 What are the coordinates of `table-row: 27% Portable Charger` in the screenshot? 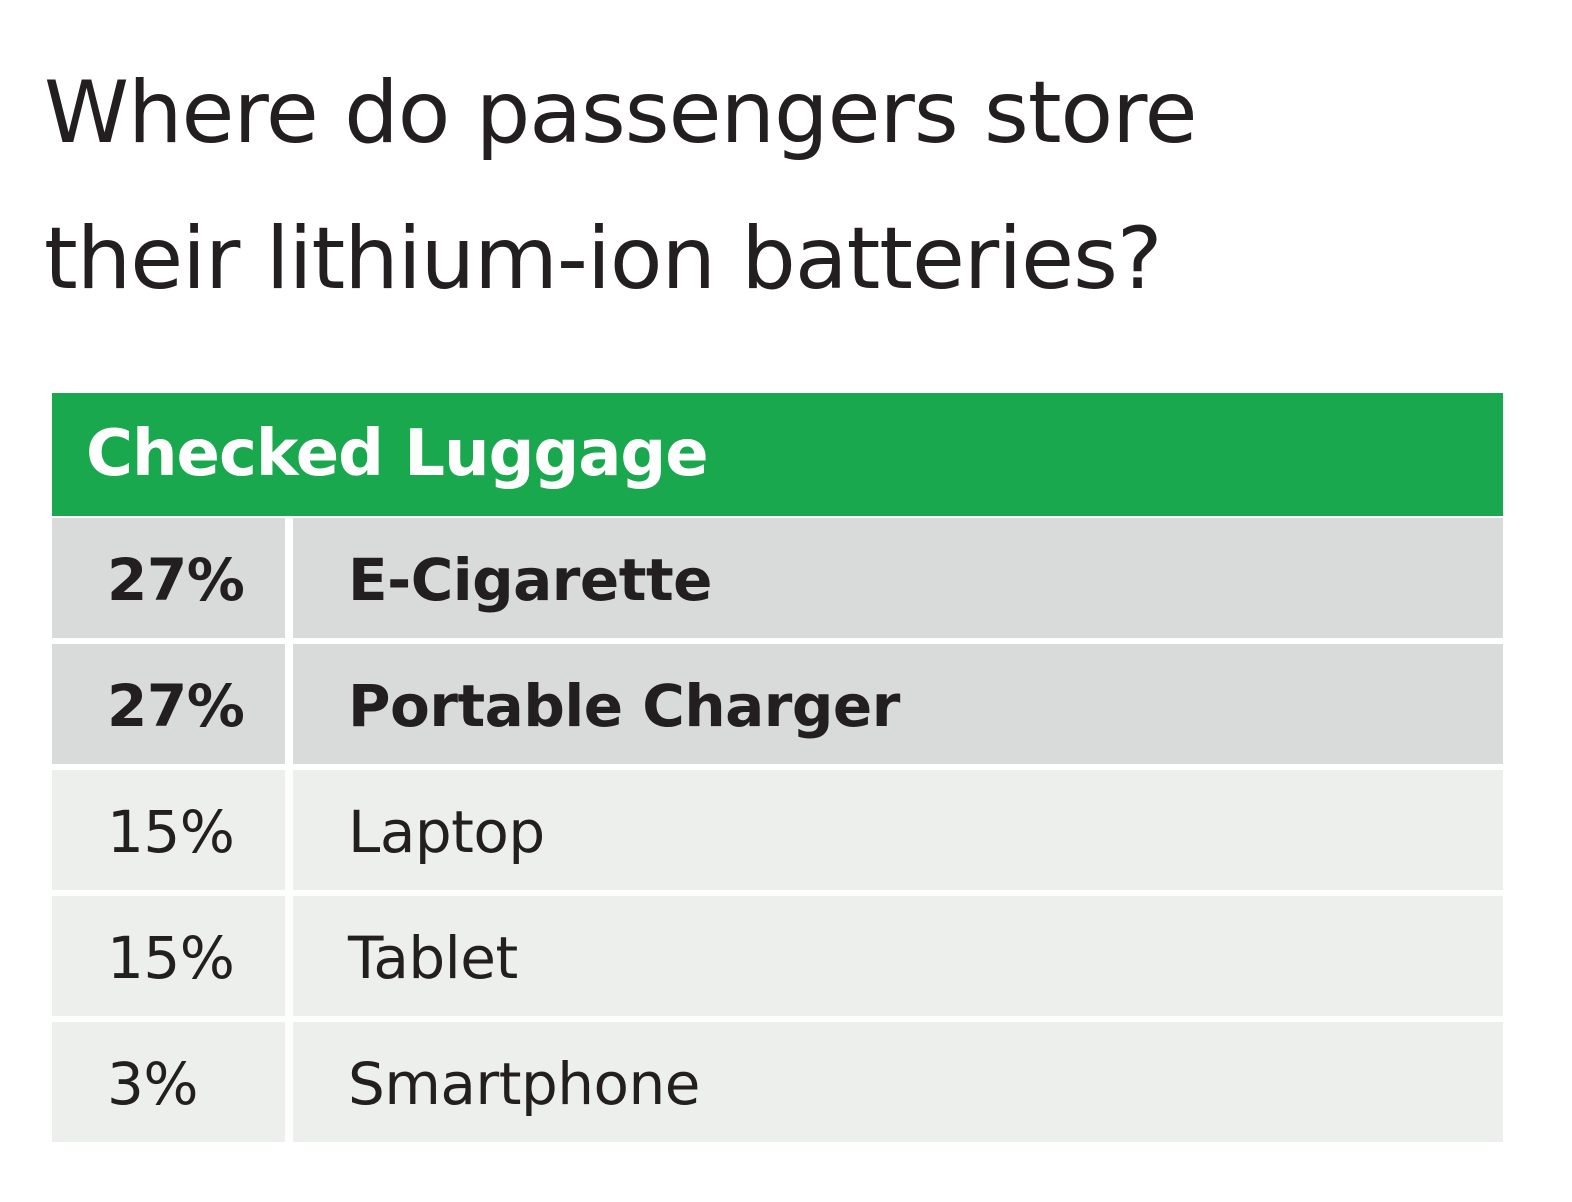 It's located at (777, 704).